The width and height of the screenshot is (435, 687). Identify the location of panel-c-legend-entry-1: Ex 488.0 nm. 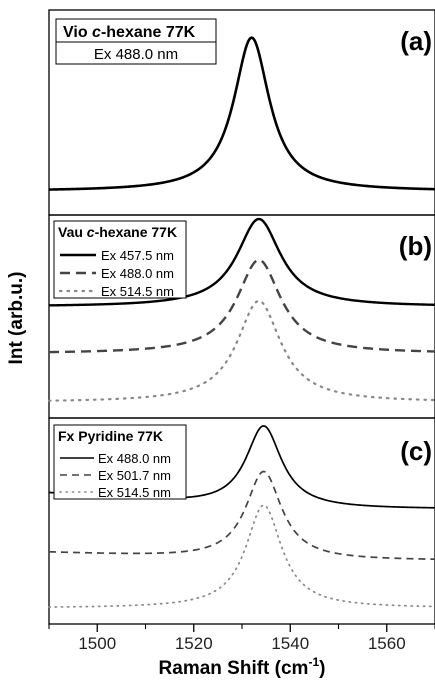
(134, 458).